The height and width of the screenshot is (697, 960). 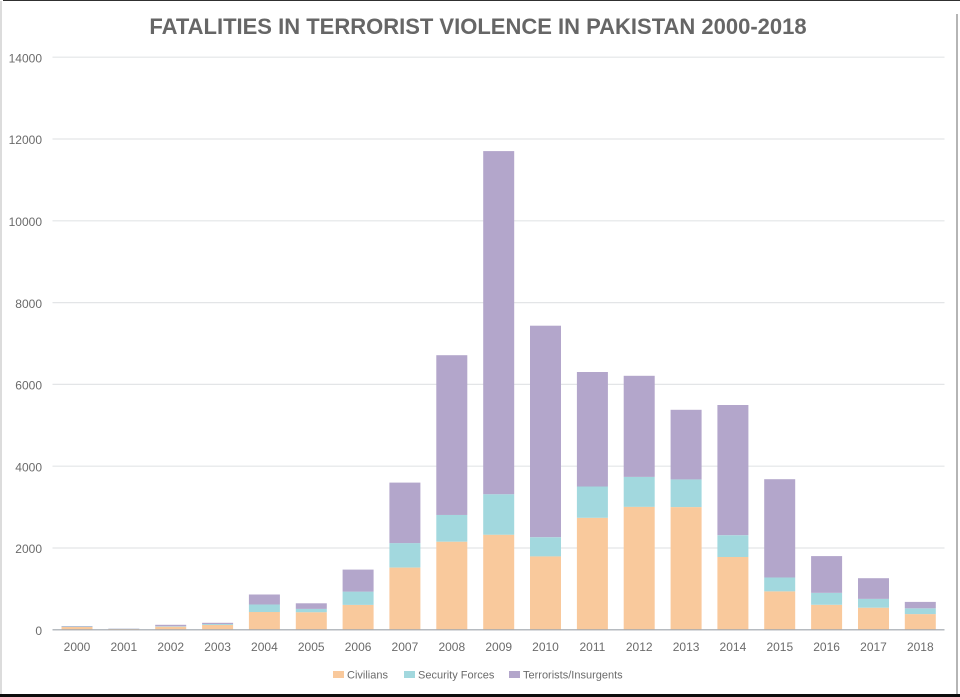 What do you see at coordinates (26, 58) in the screenshot?
I see `svg-text: 14000` at bounding box center [26, 58].